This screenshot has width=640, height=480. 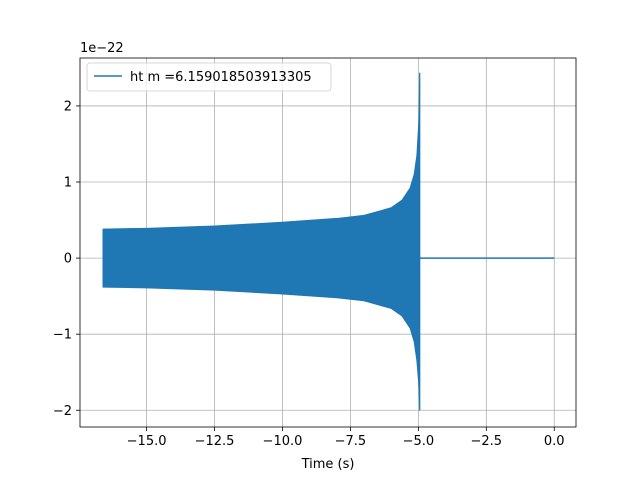 I want to click on y-offset-label: 1e−22, so click(x=102, y=48).